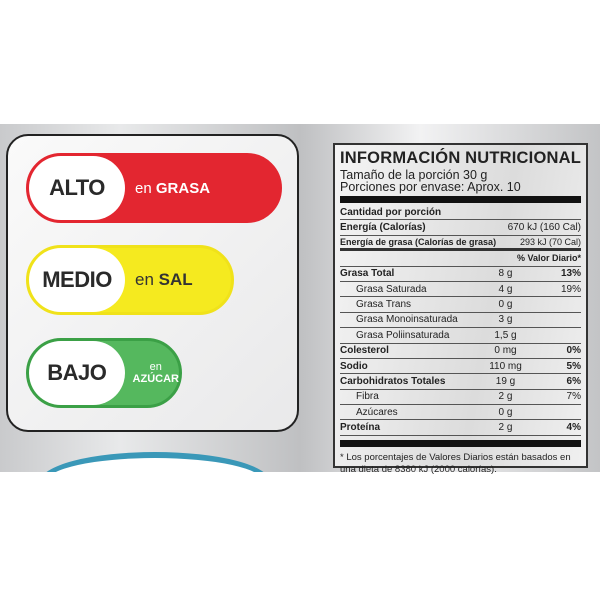 The image size is (600, 600). Describe the element at coordinates (77, 280) in the screenshot. I see `level-text: MEDIO` at that location.